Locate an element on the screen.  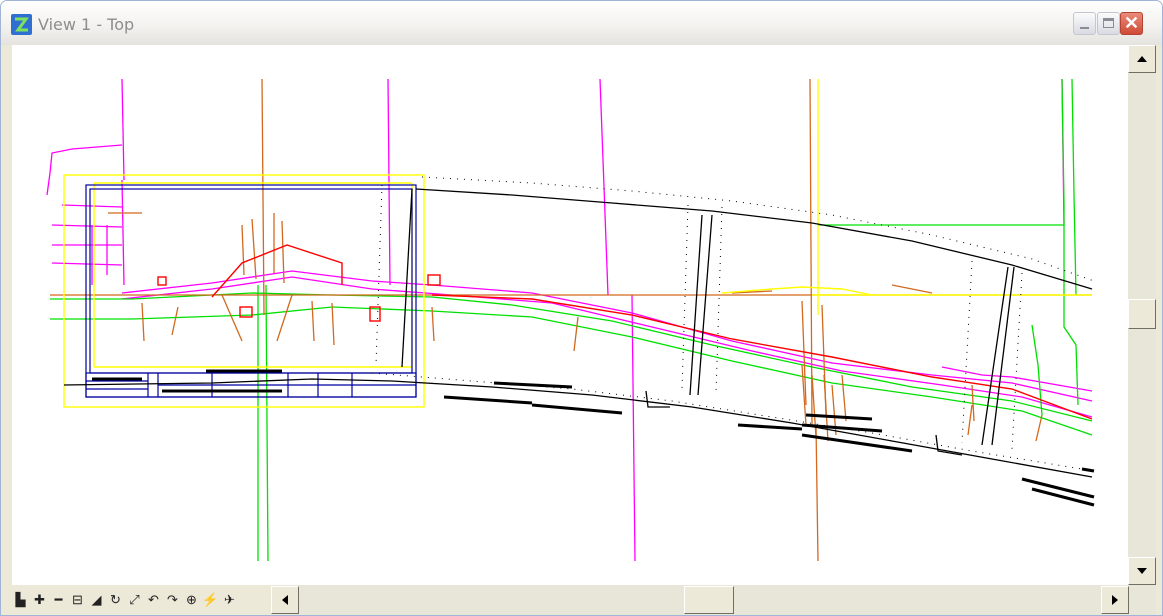
window-title: View 1 - Top is located at coordinates (86, 24).